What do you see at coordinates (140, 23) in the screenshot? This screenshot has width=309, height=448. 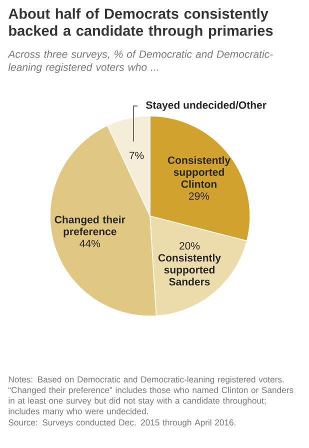 I see `chart-title: About half of Democrats consistently backed a candidate through primaries` at bounding box center [140, 23].